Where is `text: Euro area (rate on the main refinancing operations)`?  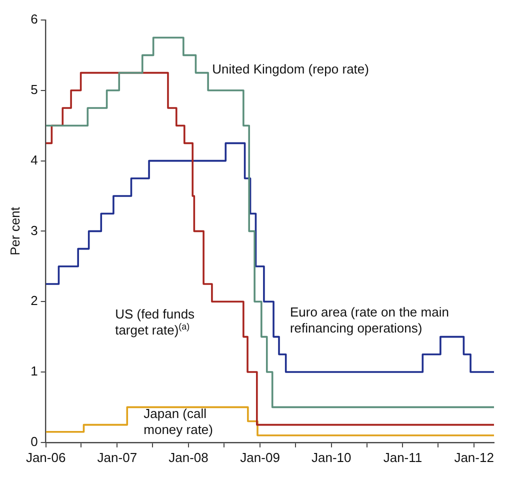
text: Euro area (rate on the main refinancing operations) is located at coordinates (369, 320).